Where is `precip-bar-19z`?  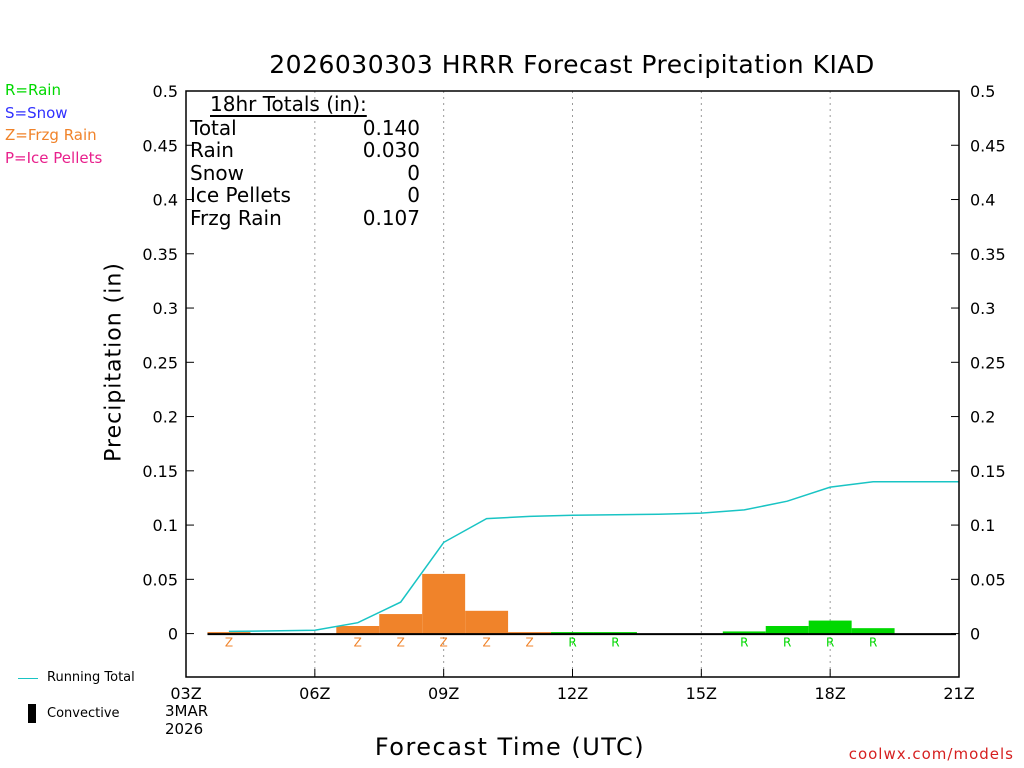
precip-bar-19z is located at coordinates (873, 631).